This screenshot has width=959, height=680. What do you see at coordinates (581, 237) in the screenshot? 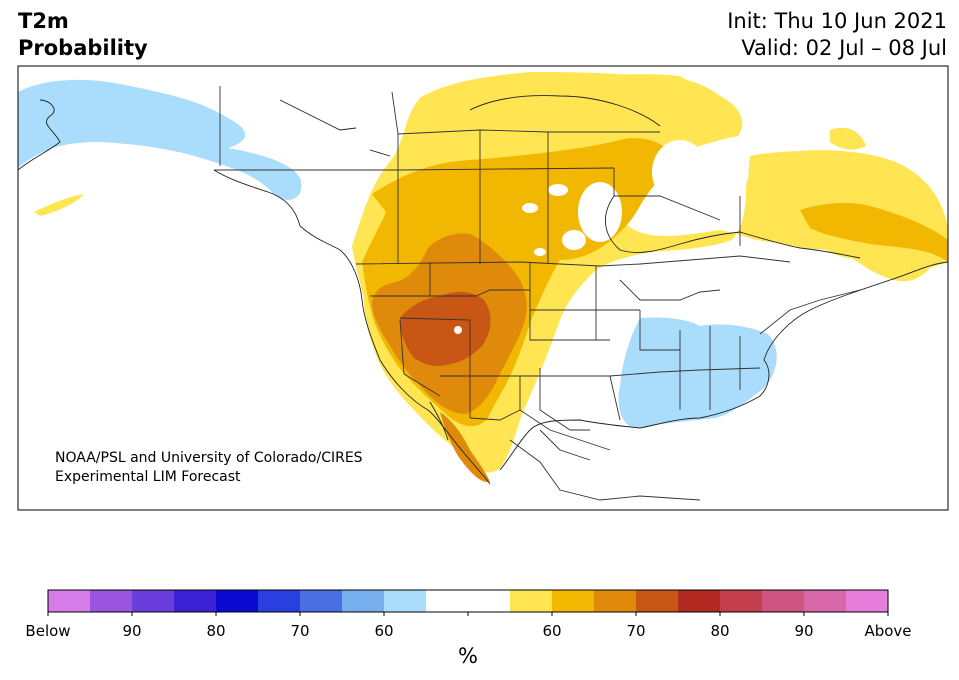
I see `water-bodies` at bounding box center [581, 237].